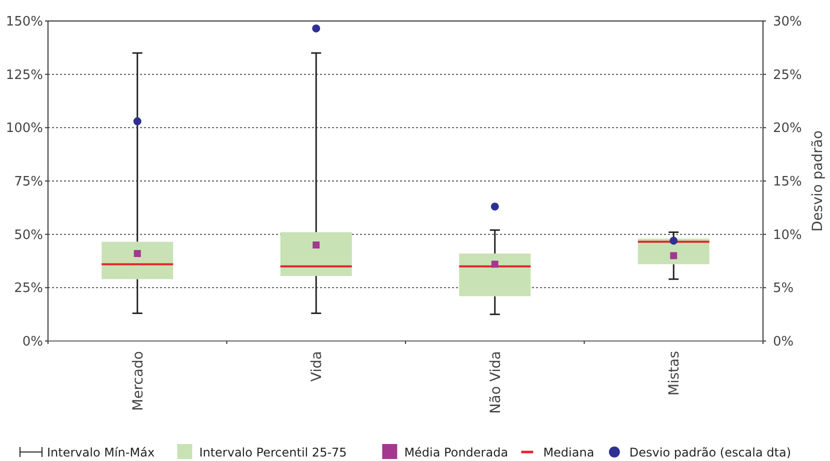 This screenshot has width=830, height=461. What do you see at coordinates (787, 128) in the screenshot?
I see `y2-tick-label: 20%` at bounding box center [787, 128].